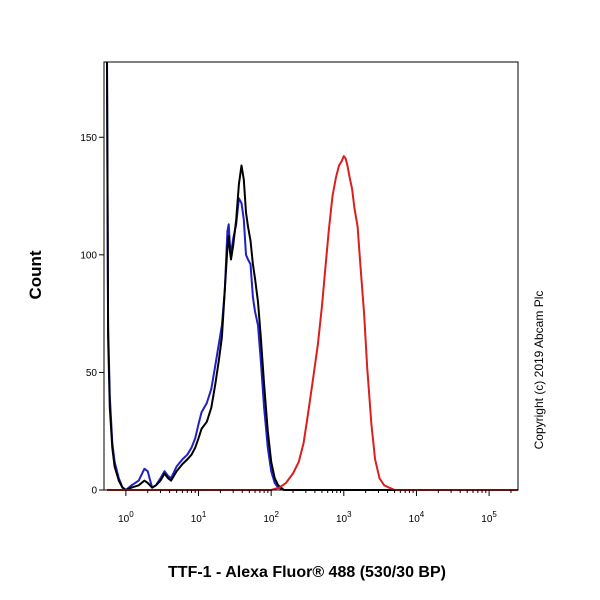  I want to click on x-tick-label: 10², so click(271, 517).